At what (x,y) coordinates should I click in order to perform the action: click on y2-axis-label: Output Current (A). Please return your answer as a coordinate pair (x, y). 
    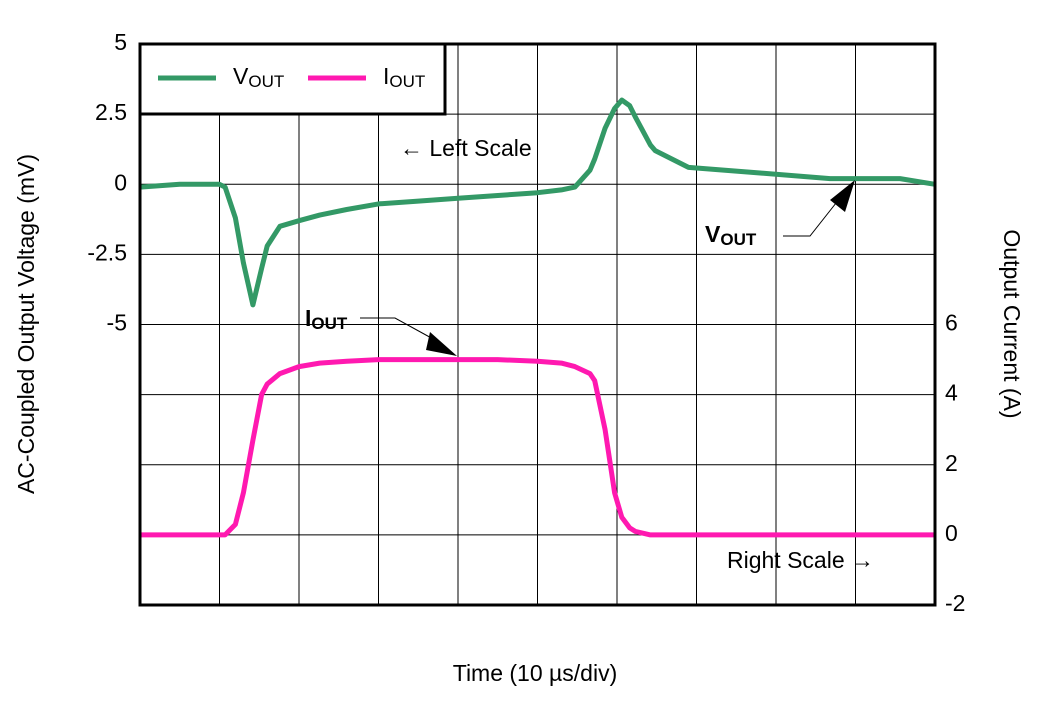
    Looking at the image, I should click on (1012, 323).